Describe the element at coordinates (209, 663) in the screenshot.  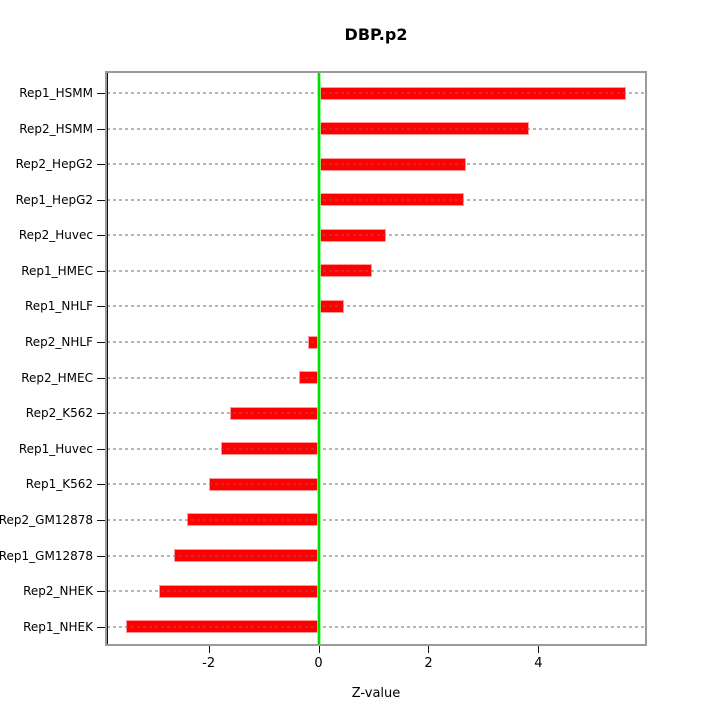
I see `x-tick-label: -2` at that location.